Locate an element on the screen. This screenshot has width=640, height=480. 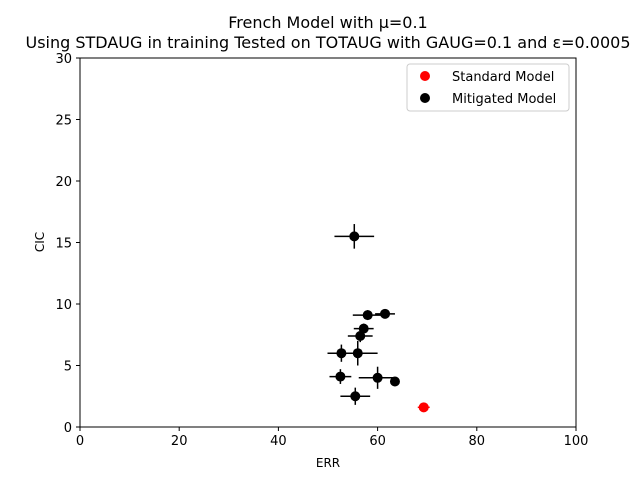
legend-label-mitigated: Mitigated Model is located at coordinates (504, 99).